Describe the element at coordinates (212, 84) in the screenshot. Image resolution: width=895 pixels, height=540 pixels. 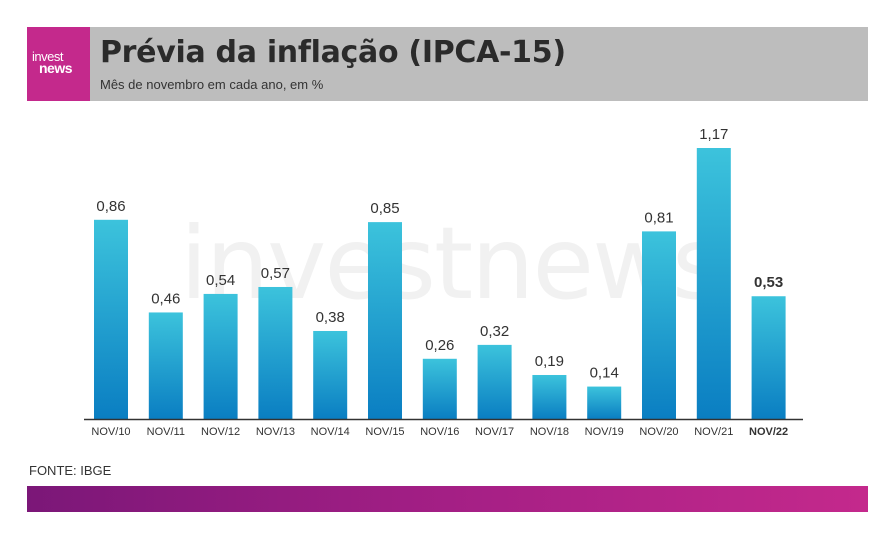
I see `chart-subtitle: Mês de novembro em cada ano, em %` at that location.